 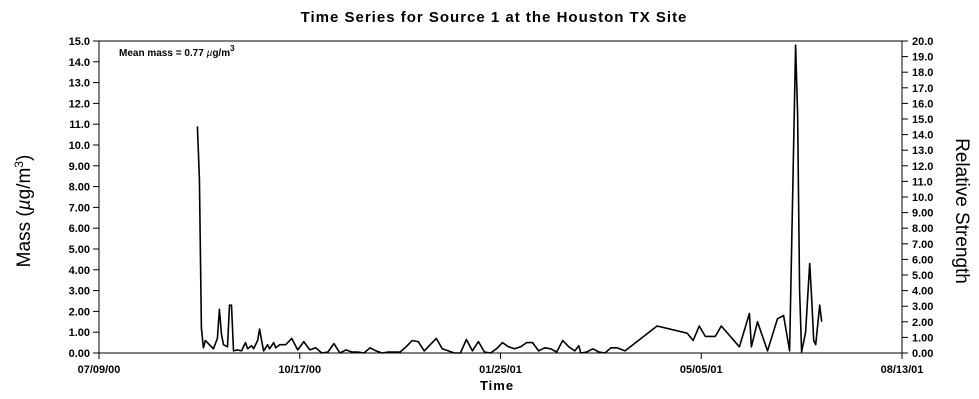 I want to click on ylabel-suffix: ), so click(x=24, y=158).